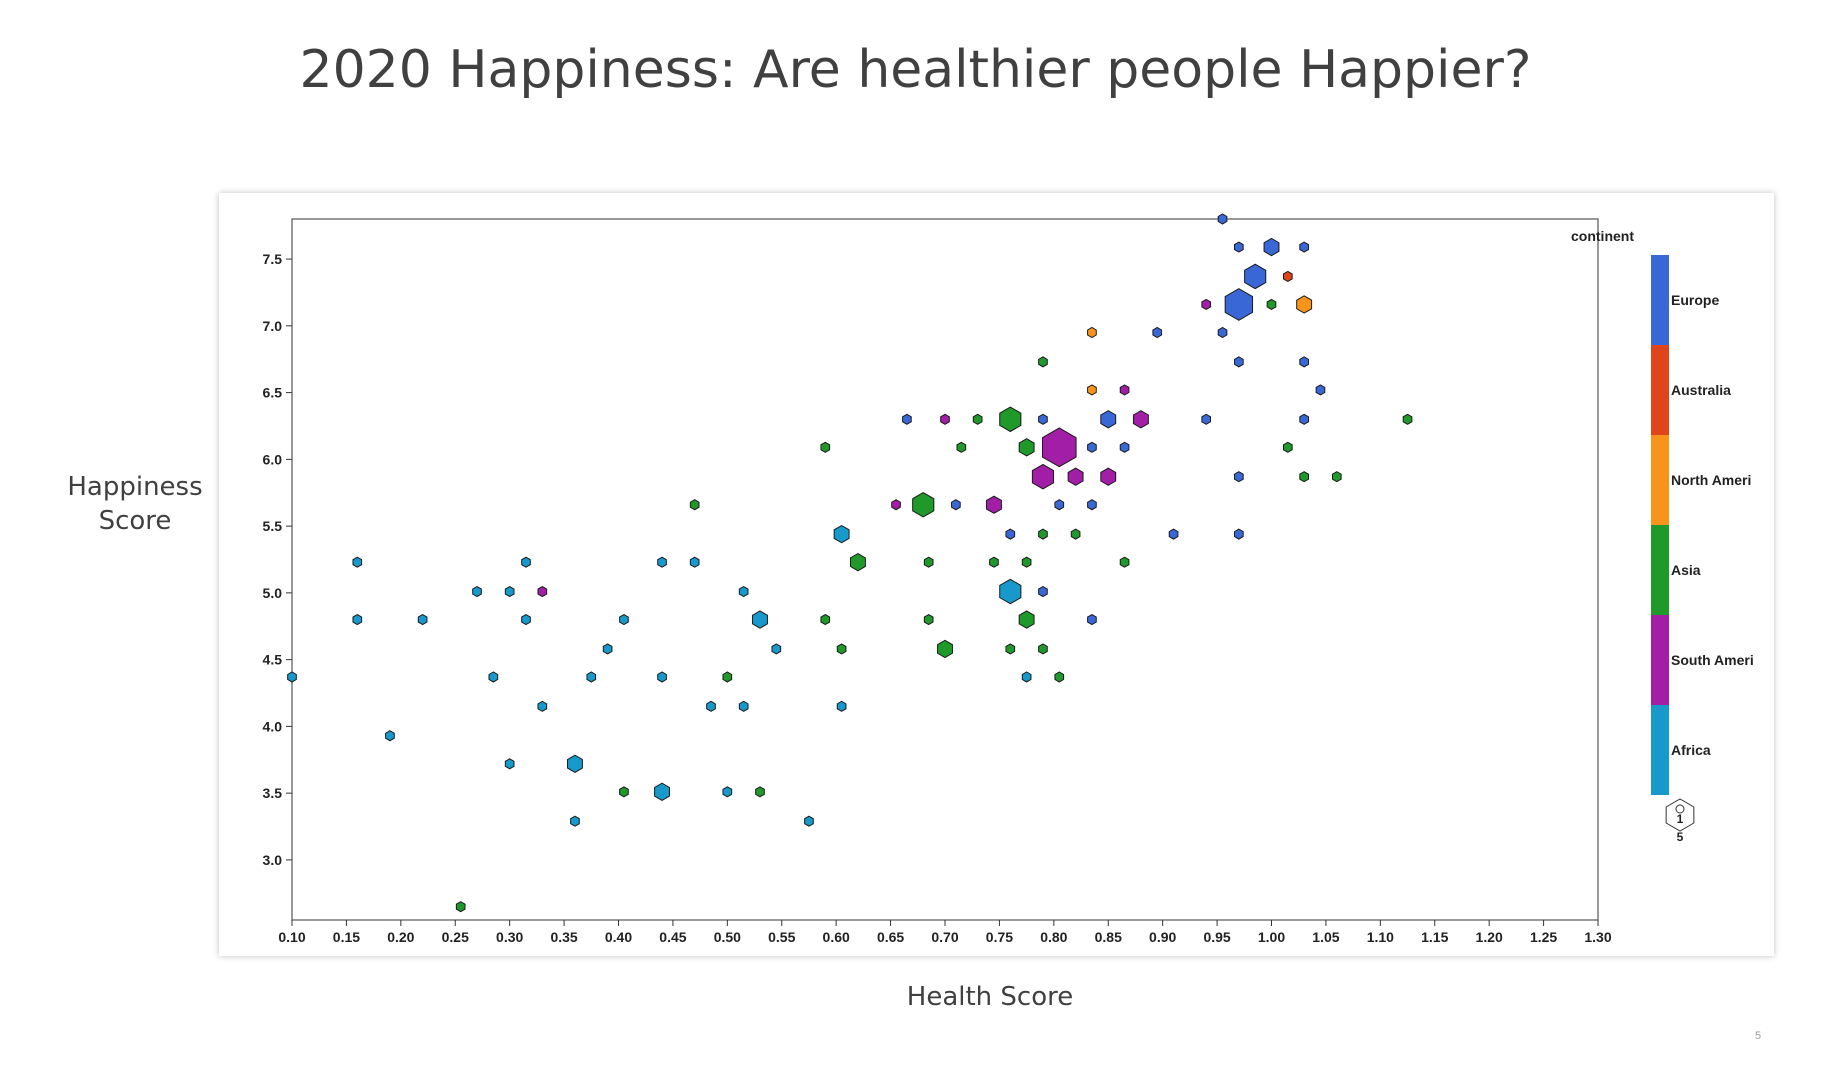  I want to click on y-axis-ticks: 3.0 3.5 4.0 4.5 5.0 5.5 6.0 6.5 7.0 7.5, so click(277, 559).